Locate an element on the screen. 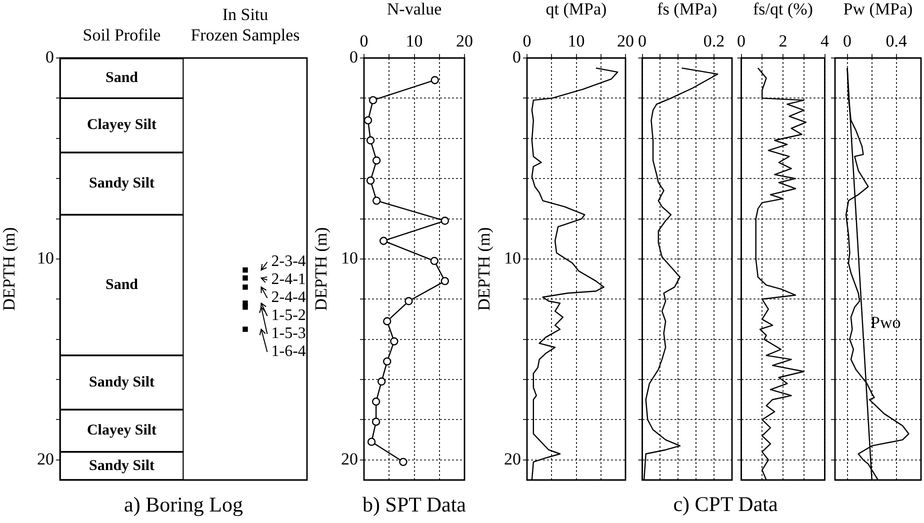  annotation: 1-5-3 is located at coordinates (288, 333).